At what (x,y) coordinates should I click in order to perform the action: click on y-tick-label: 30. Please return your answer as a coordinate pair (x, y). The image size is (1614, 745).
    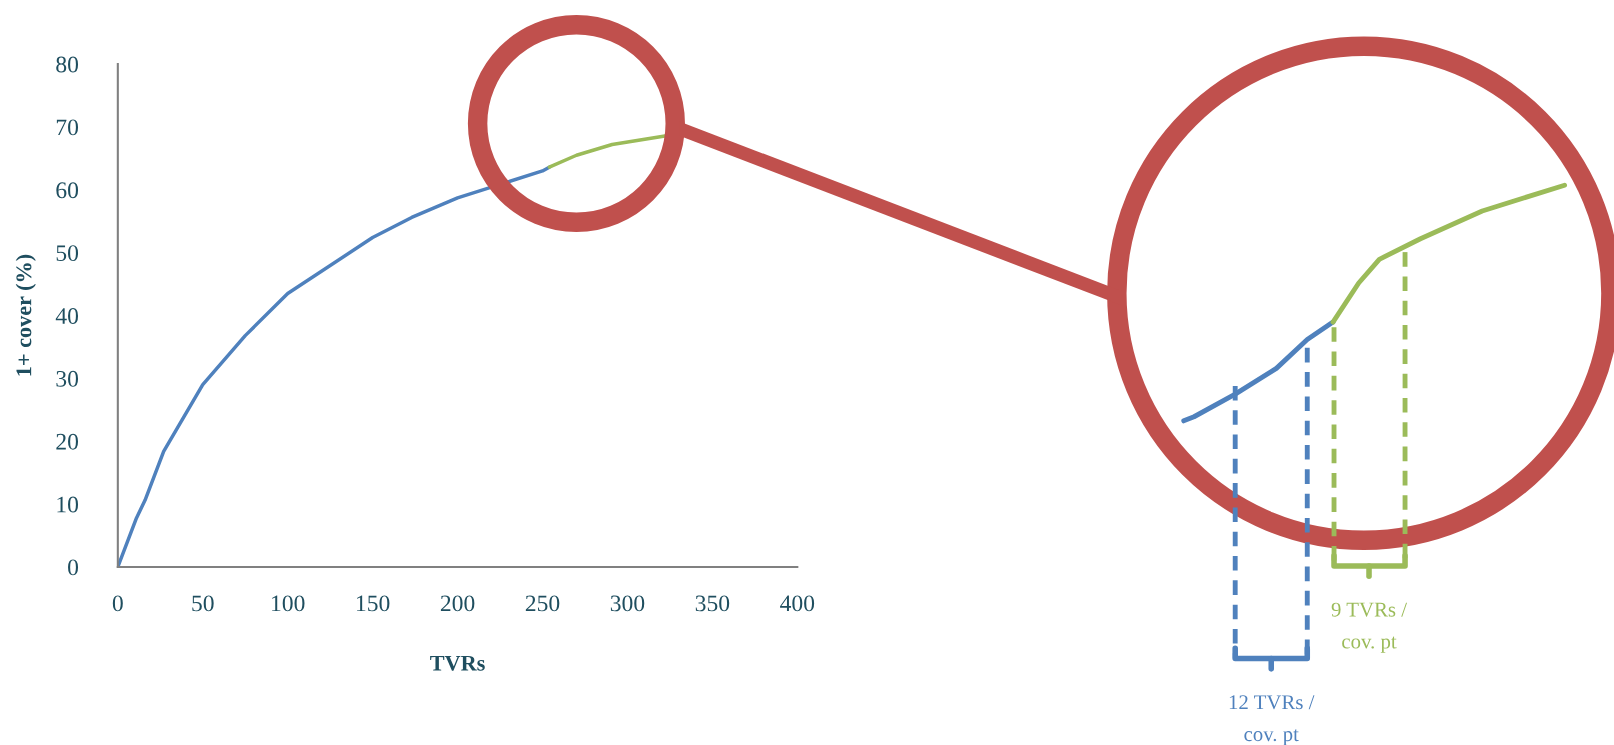
    Looking at the image, I should click on (67, 378).